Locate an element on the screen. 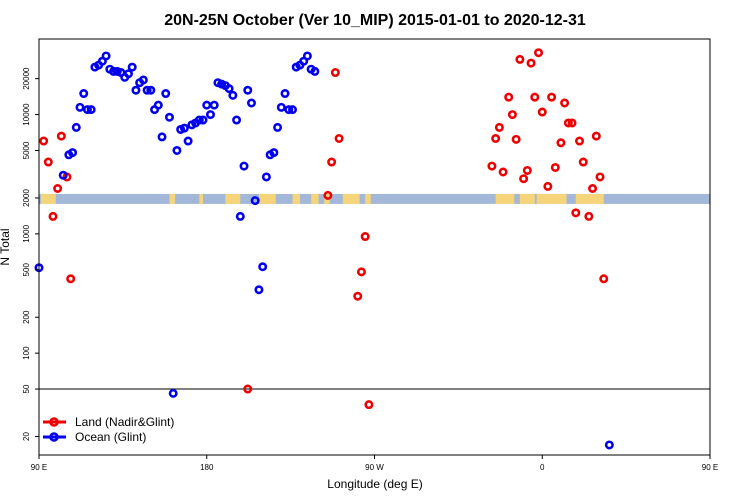 The height and width of the screenshot is (500, 750). y-tick-label: 200 is located at coordinates (26, 317).